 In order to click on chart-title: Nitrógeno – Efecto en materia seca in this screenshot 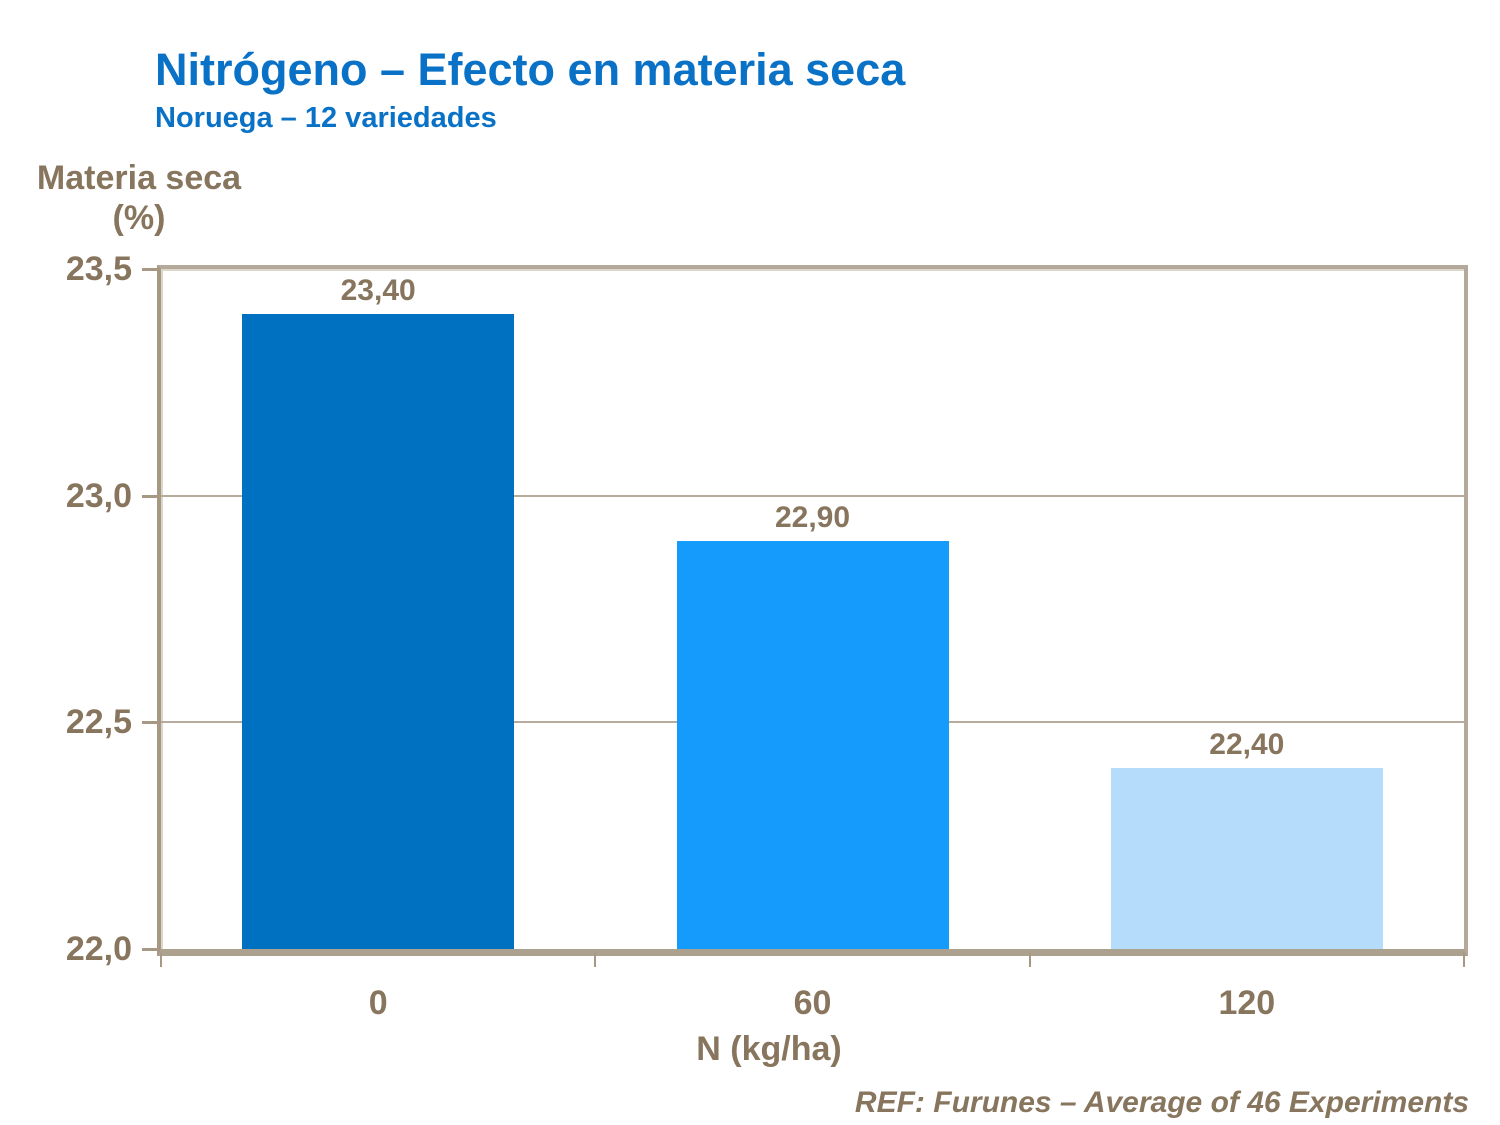, I will do `click(530, 69)`.